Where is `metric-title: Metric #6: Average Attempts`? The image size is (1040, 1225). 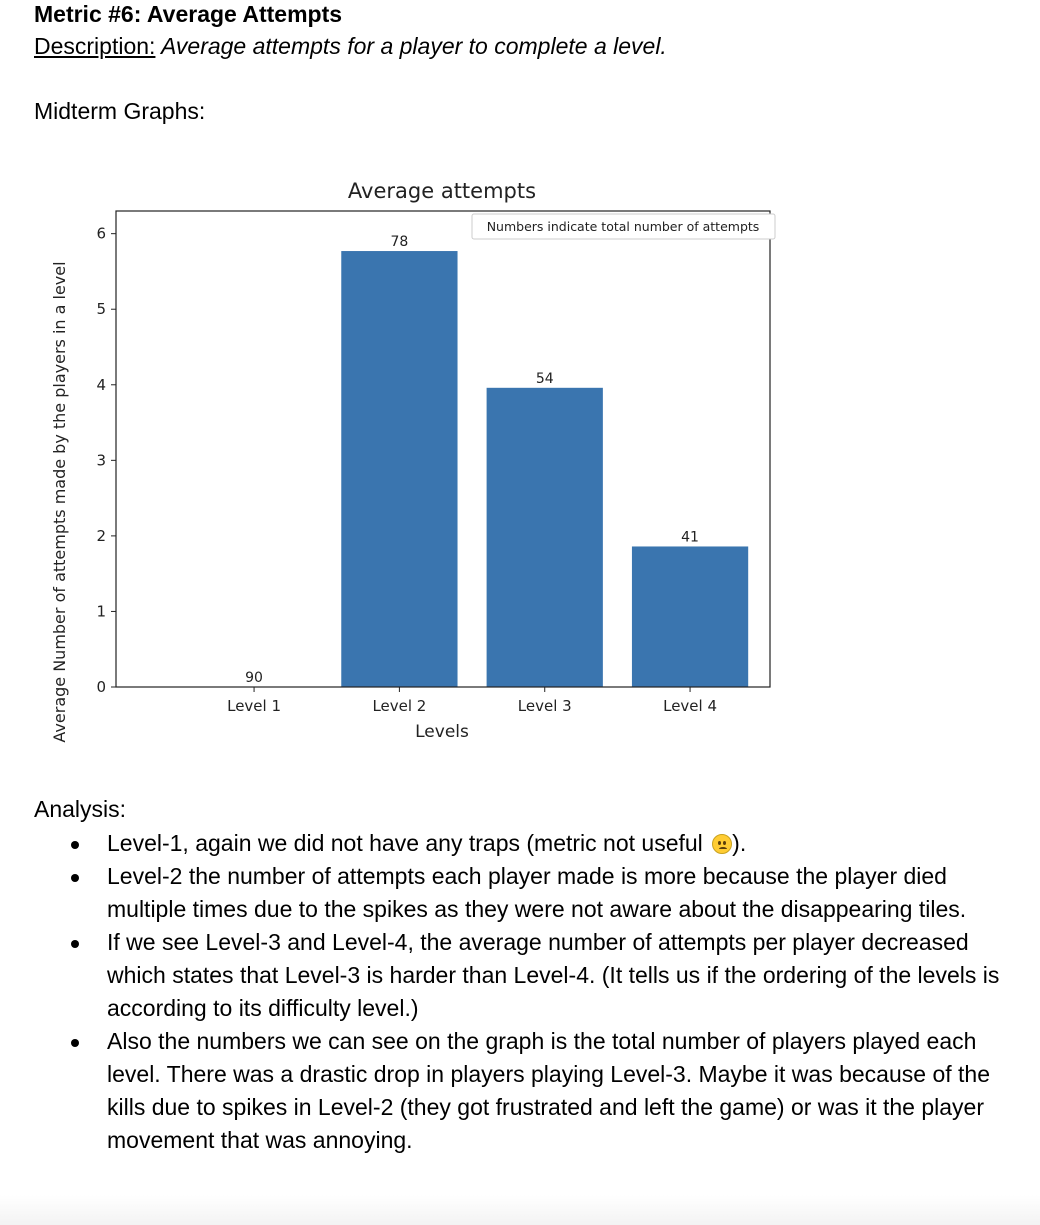 metric-title: Metric #6: Average Attempts is located at coordinates (188, 14).